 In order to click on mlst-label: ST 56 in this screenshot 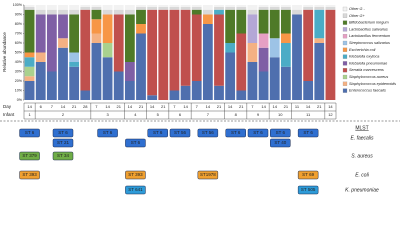, I will do `click(180, 132)`.